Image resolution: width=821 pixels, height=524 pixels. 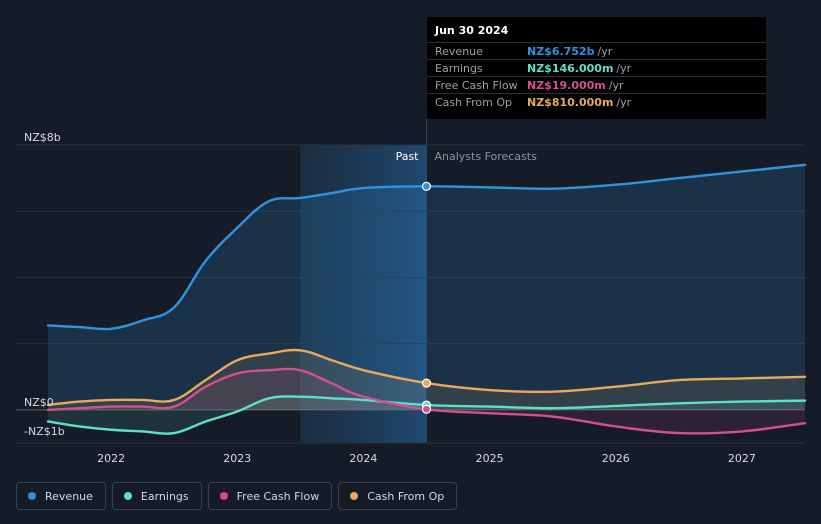 What do you see at coordinates (616, 458) in the screenshot?
I see `x-tick-label: 2026` at bounding box center [616, 458].